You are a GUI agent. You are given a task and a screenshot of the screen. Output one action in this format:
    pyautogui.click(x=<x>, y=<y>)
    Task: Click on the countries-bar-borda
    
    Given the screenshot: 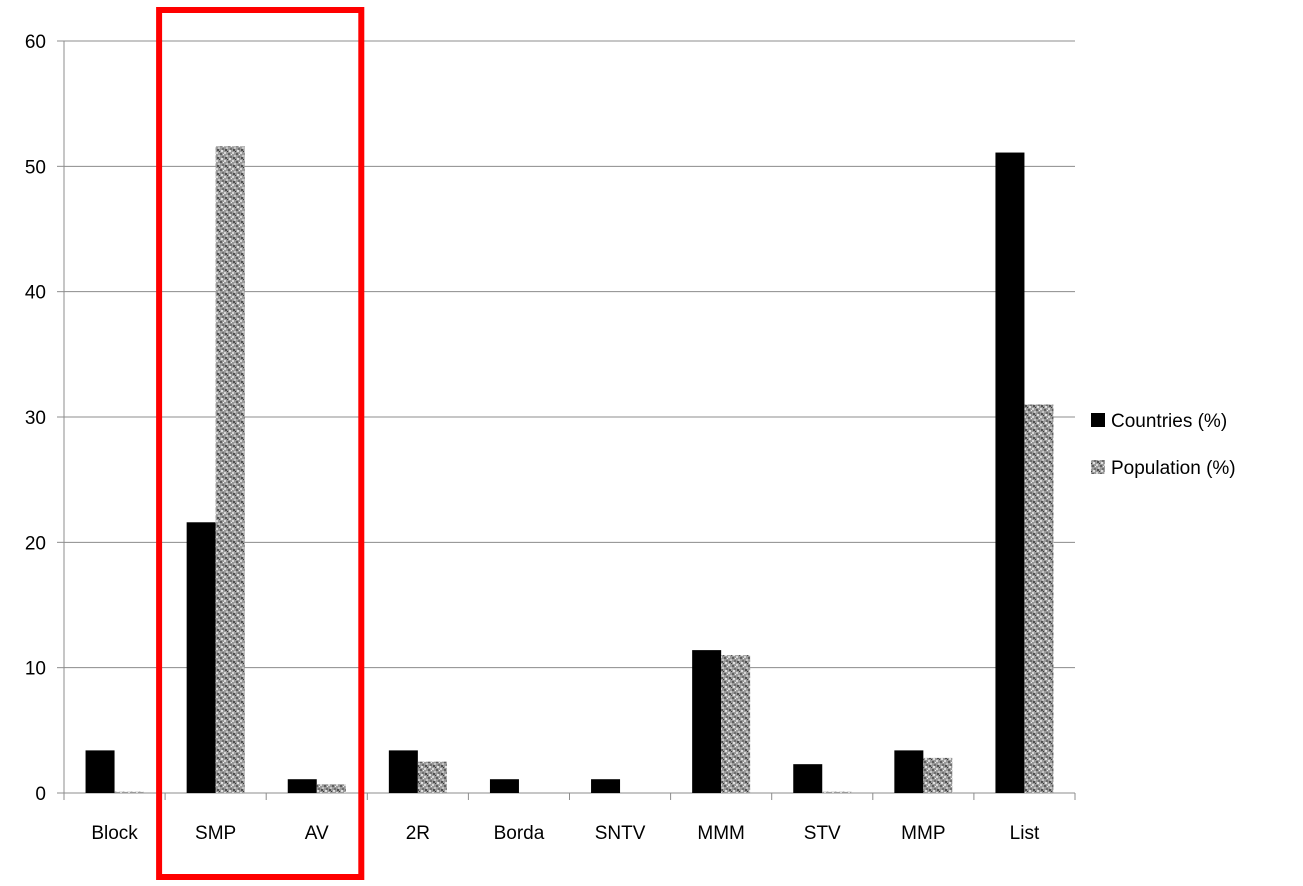 What is the action you would take?
    pyautogui.click(x=504, y=786)
    